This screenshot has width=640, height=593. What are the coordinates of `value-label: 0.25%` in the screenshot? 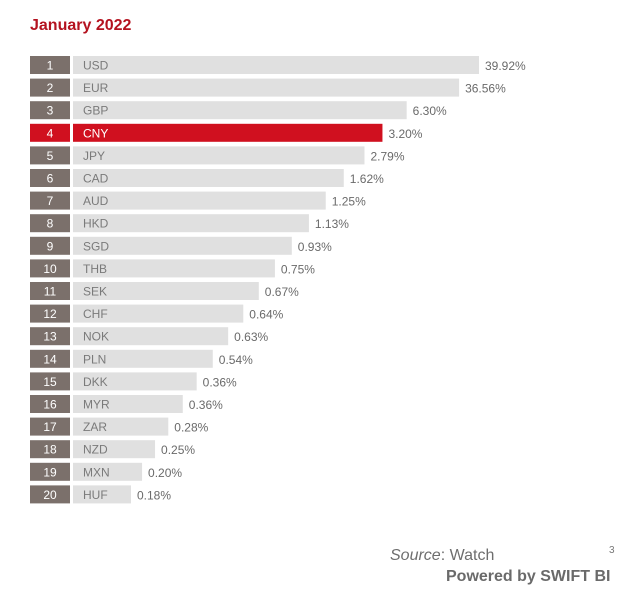 It's located at (178, 450).